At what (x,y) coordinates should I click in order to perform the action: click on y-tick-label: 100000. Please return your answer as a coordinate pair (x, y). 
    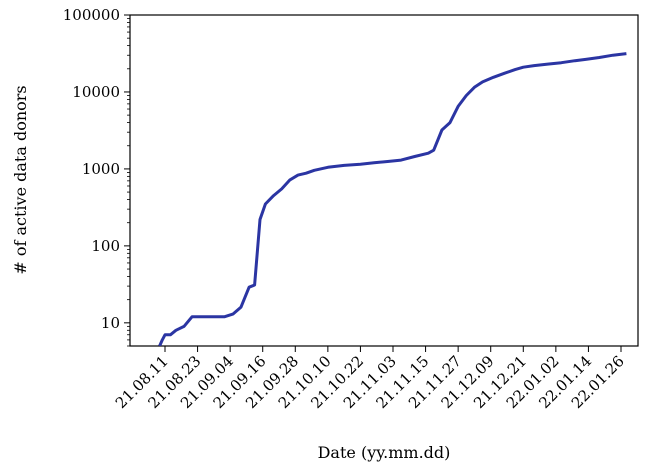
    Looking at the image, I should click on (91, 15).